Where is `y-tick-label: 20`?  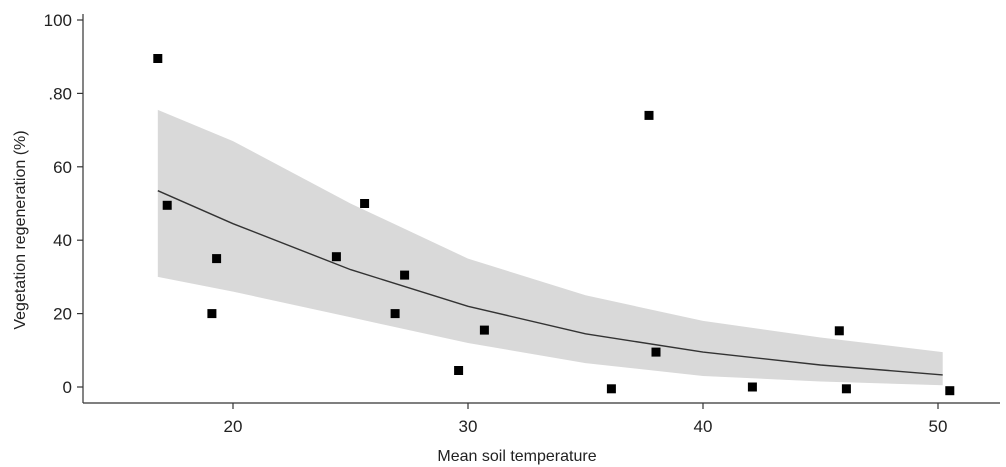 y-tick-label: 20 is located at coordinates (62, 314).